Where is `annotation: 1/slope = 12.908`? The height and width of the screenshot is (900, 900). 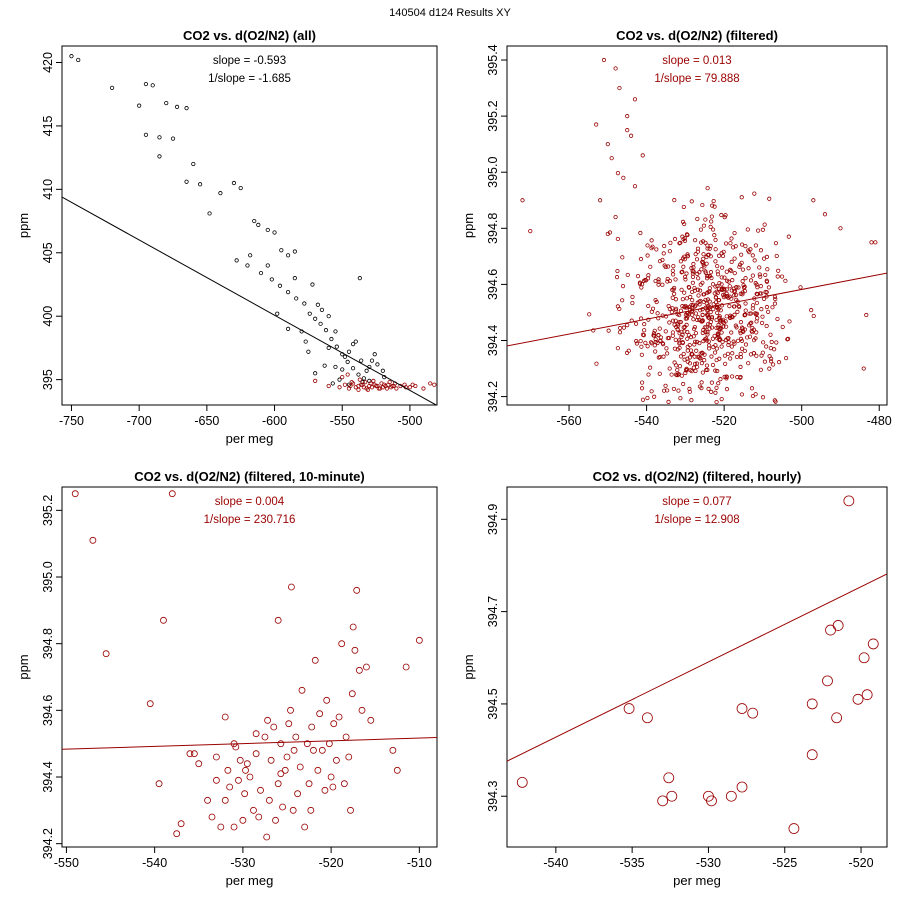 annotation: 1/slope = 12.908 is located at coordinates (696, 520).